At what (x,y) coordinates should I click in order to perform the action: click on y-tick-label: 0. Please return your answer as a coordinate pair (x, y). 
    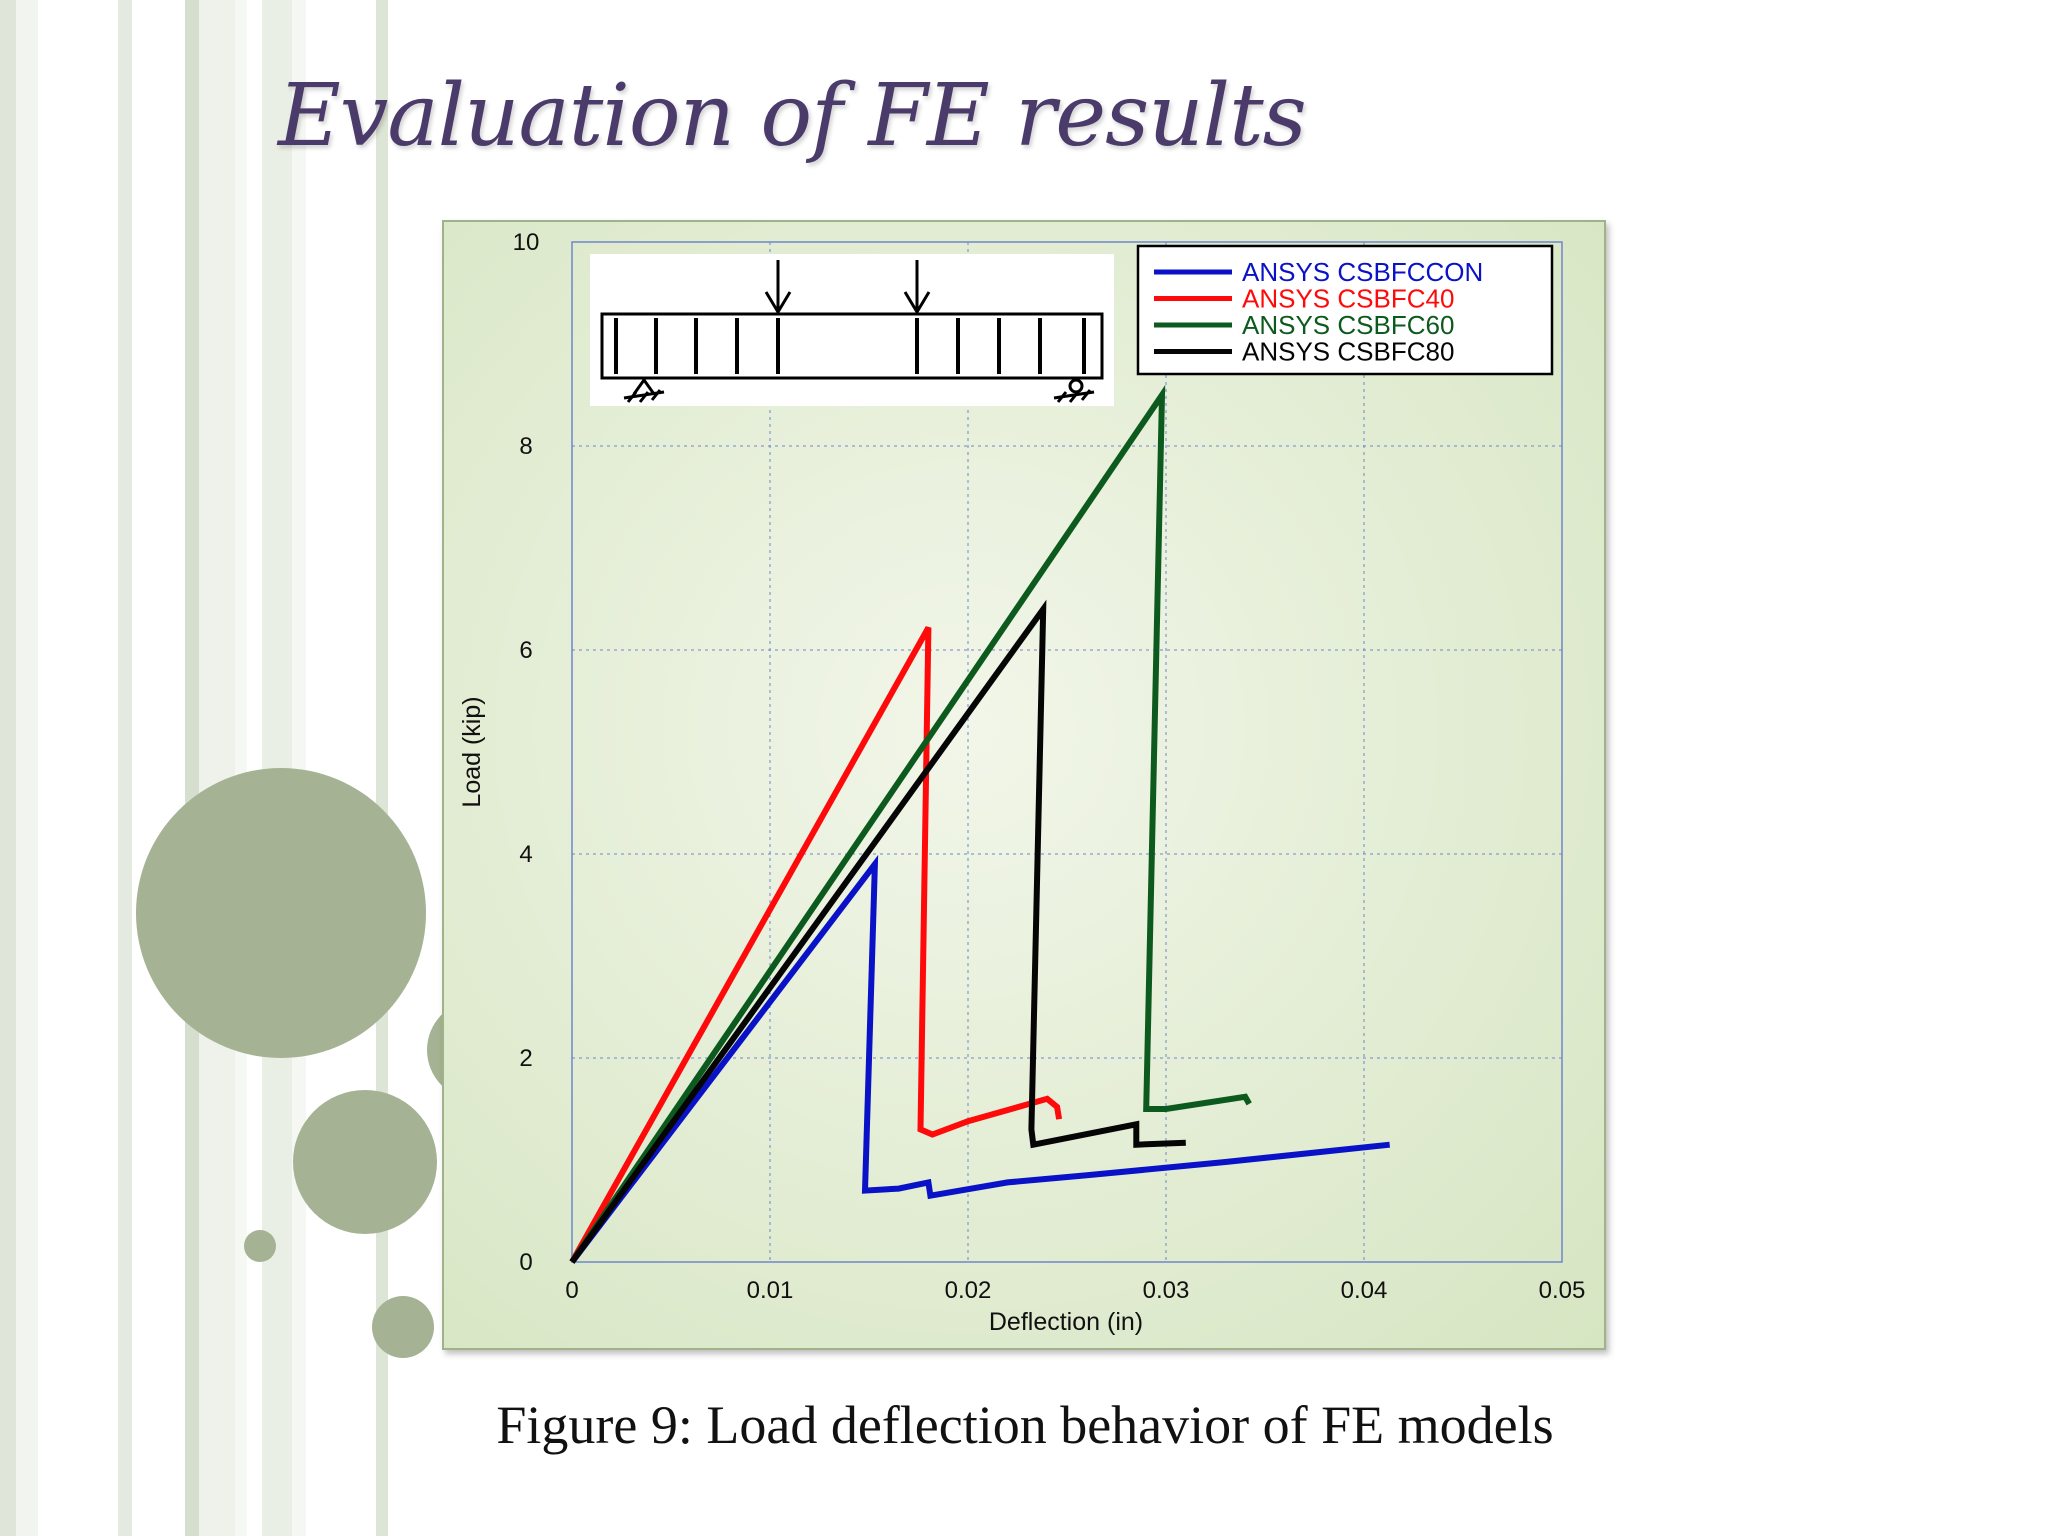
    Looking at the image, I should click on (525, 1262).